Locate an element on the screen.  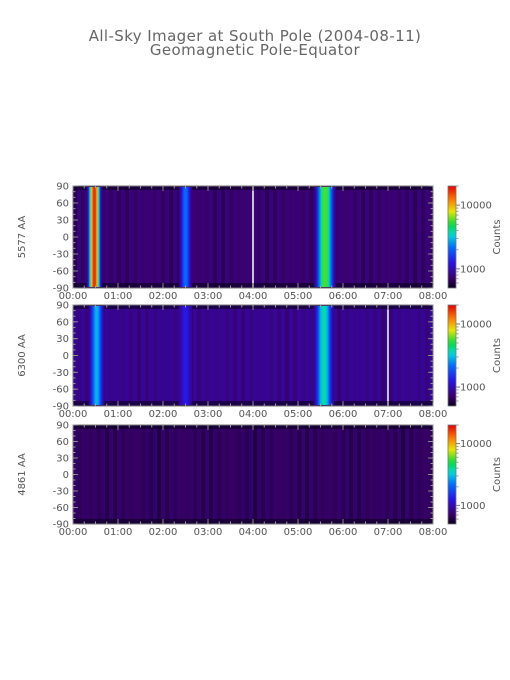
x-tick-label: 00:00 is located at coordinates (73, 296).